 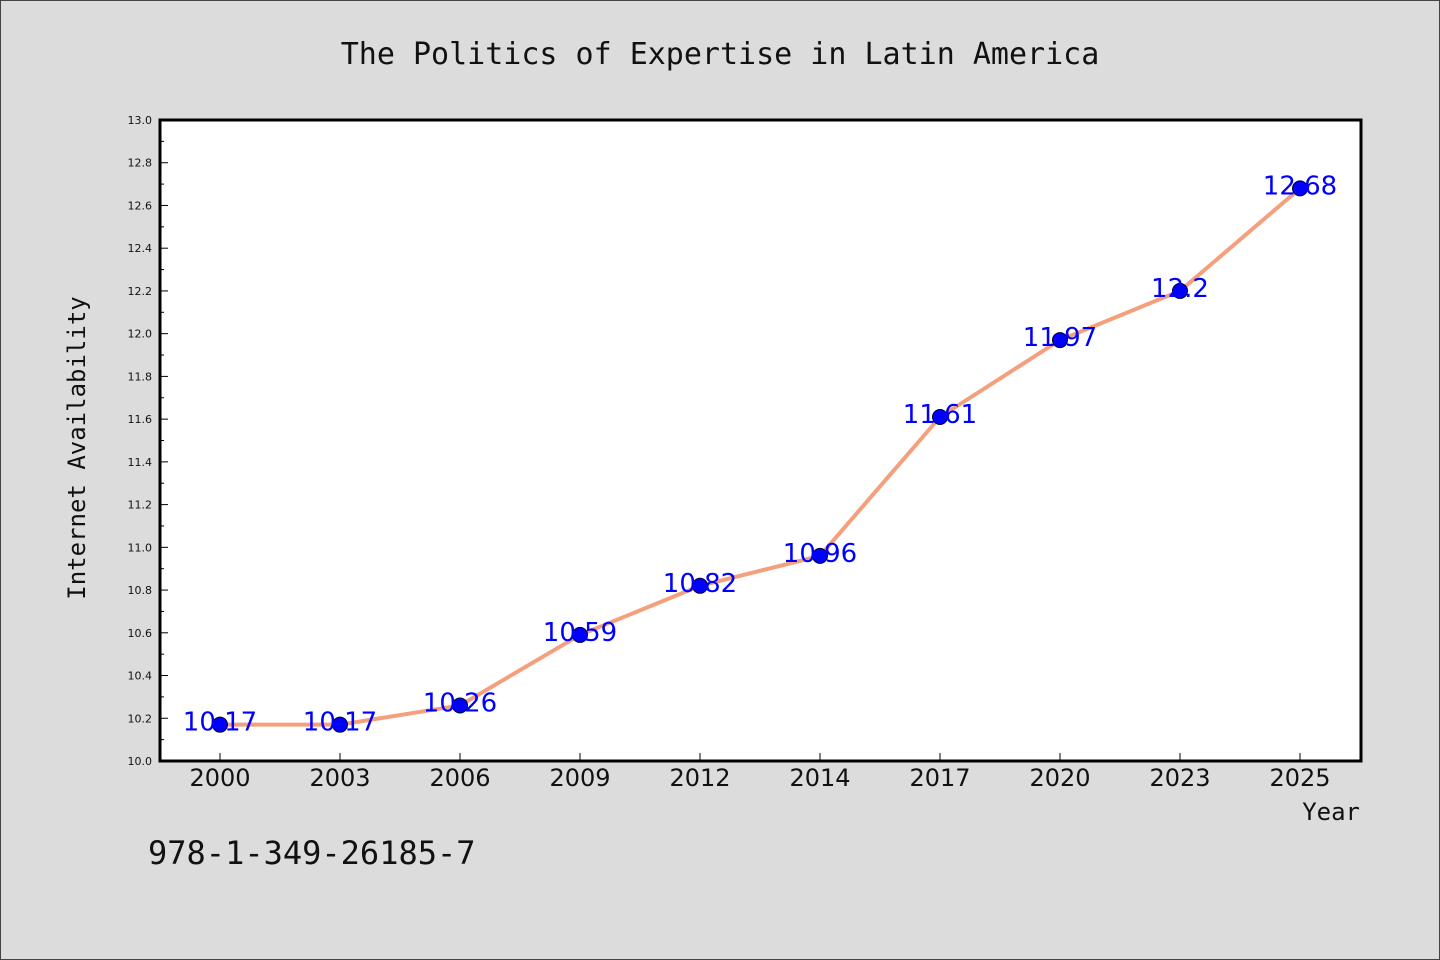 What do you see at coordinates (760, 772) in the screenshot?
I see `x-axis: 2000 2003 2006 2009 2012 2014 2017 2020 2023 2025` at bounding box center [760, 772].